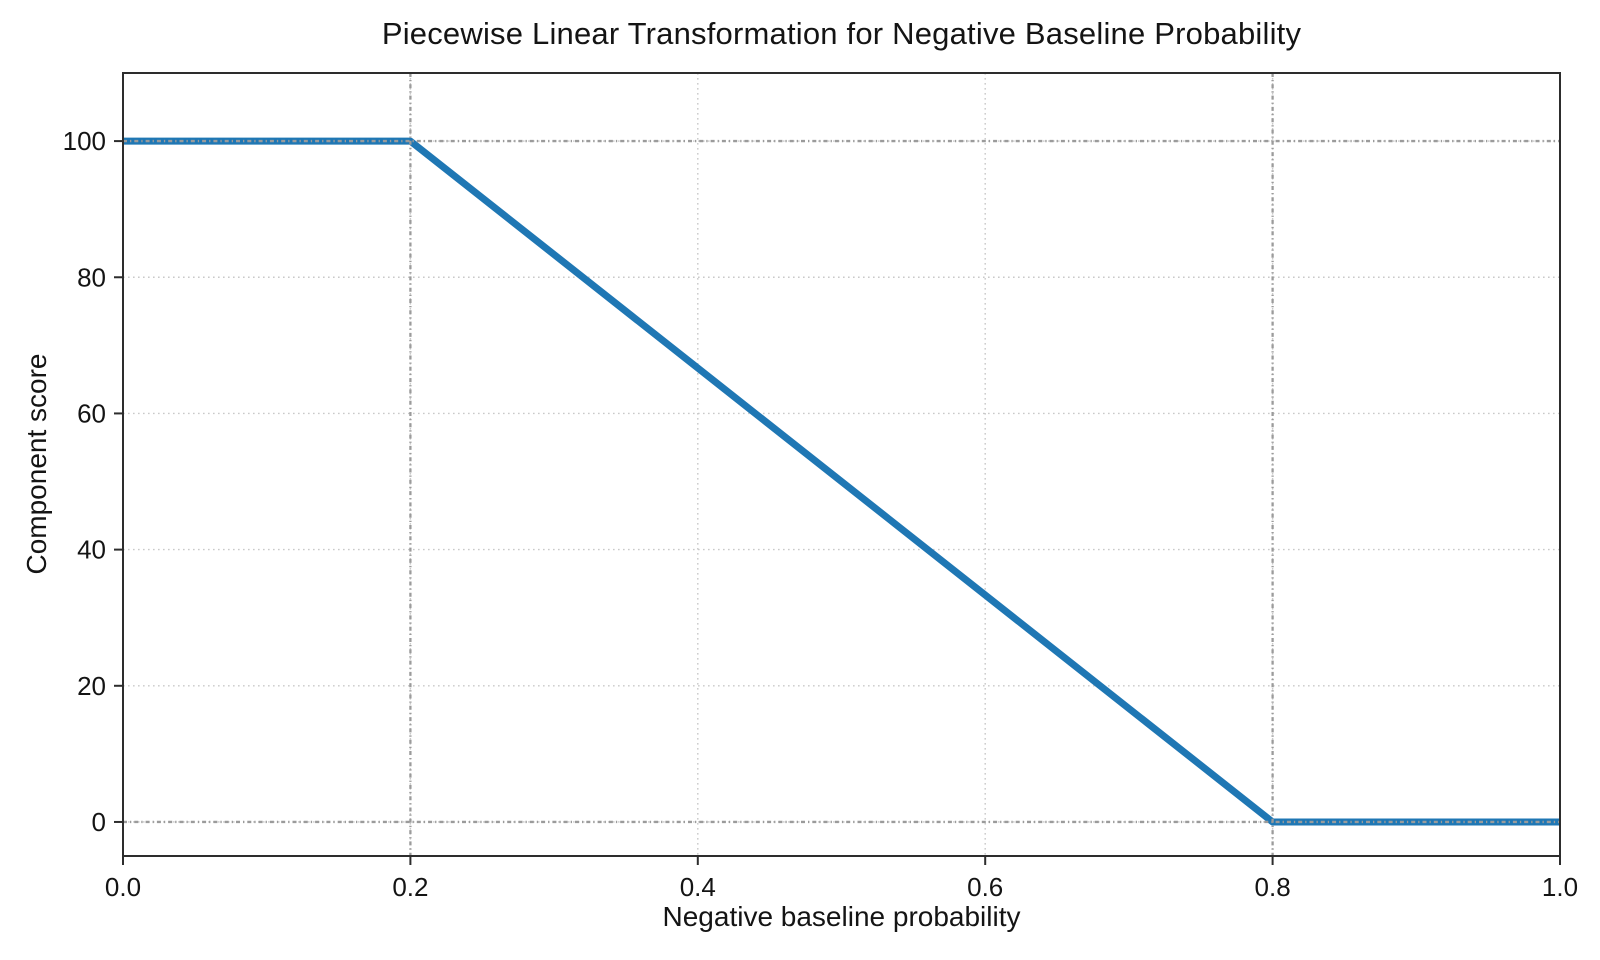 This screenshot has height=960, width=1600. Describe the element at coordinates (1560, 887) in the screenshot. I see `x-tick-label: 1.0` at that location.